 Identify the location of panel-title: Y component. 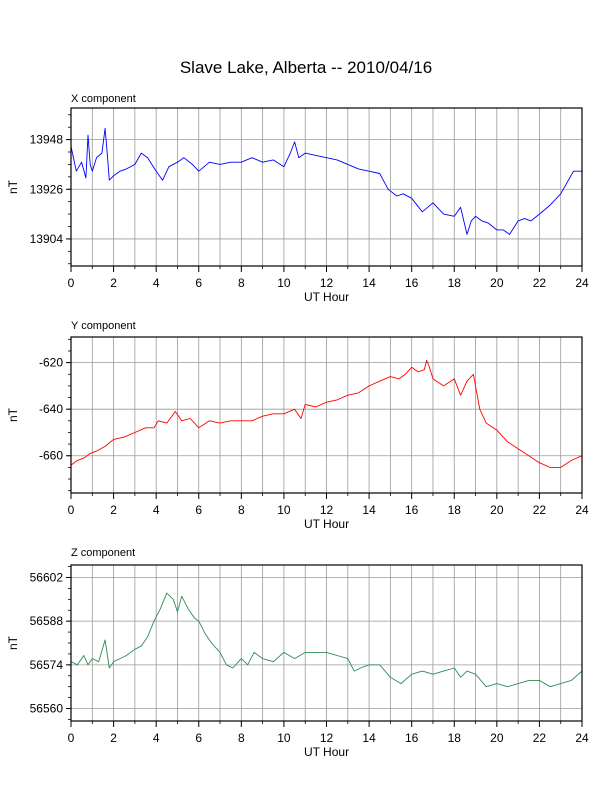
(103, 326).